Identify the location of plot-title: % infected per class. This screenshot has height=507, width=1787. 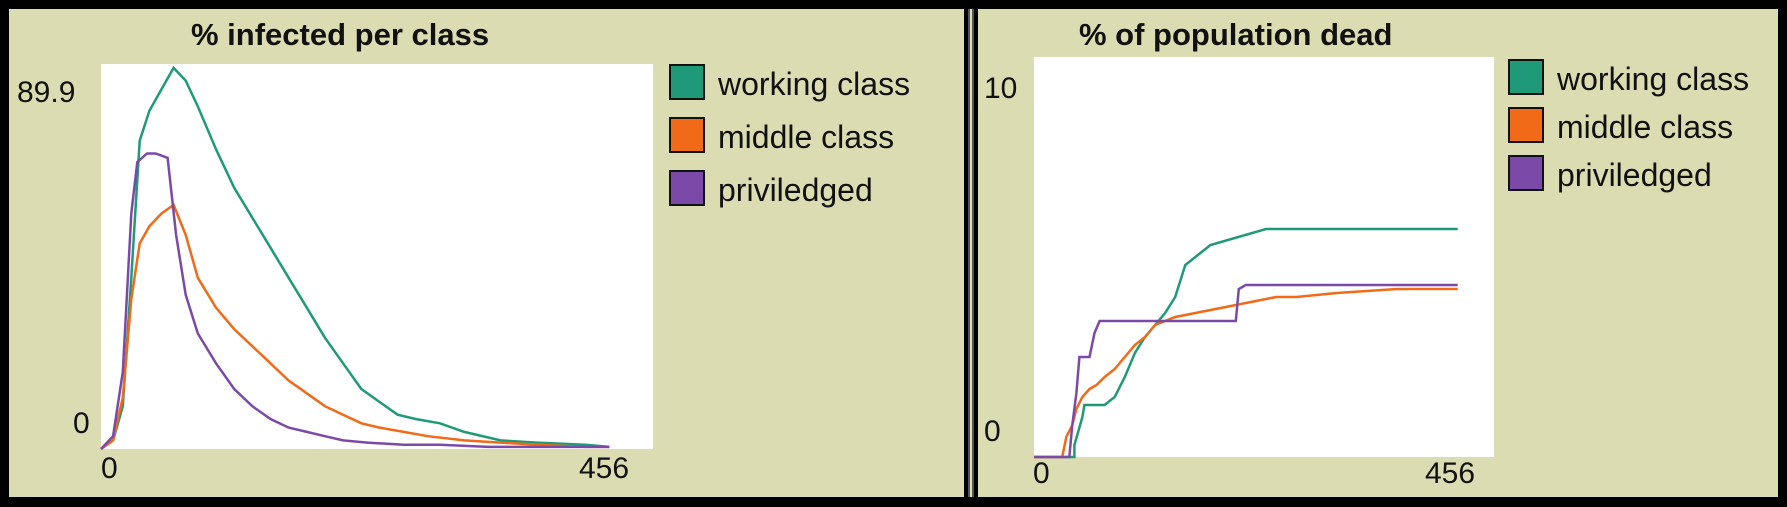
(340, 34).